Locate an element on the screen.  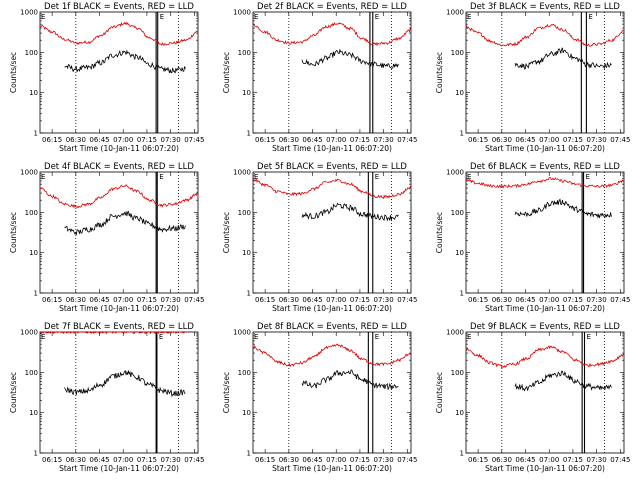
panel-title: Det 4f BLACK = Events, RED = LLD is located at coordinates (119, 167).